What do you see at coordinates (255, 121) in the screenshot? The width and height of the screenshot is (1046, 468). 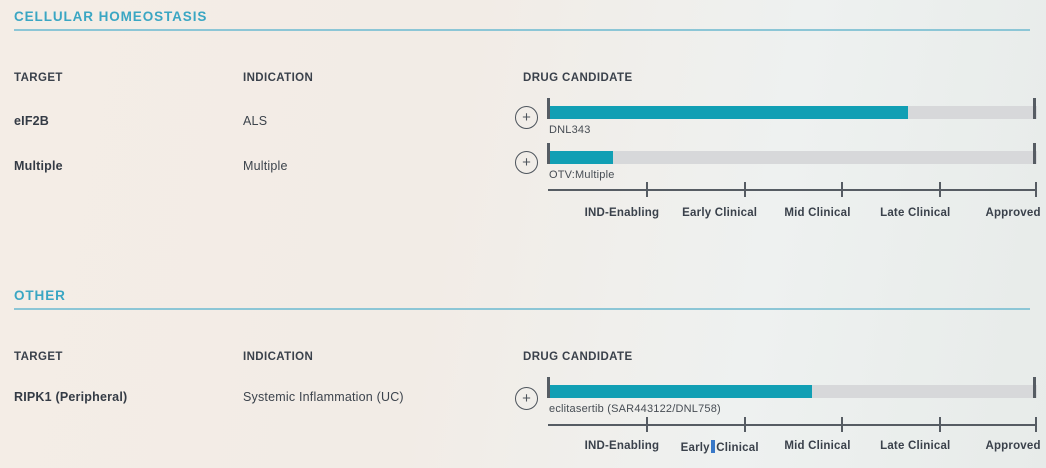 I see `indication-cell: ALS` at bounding box center [255, 121].